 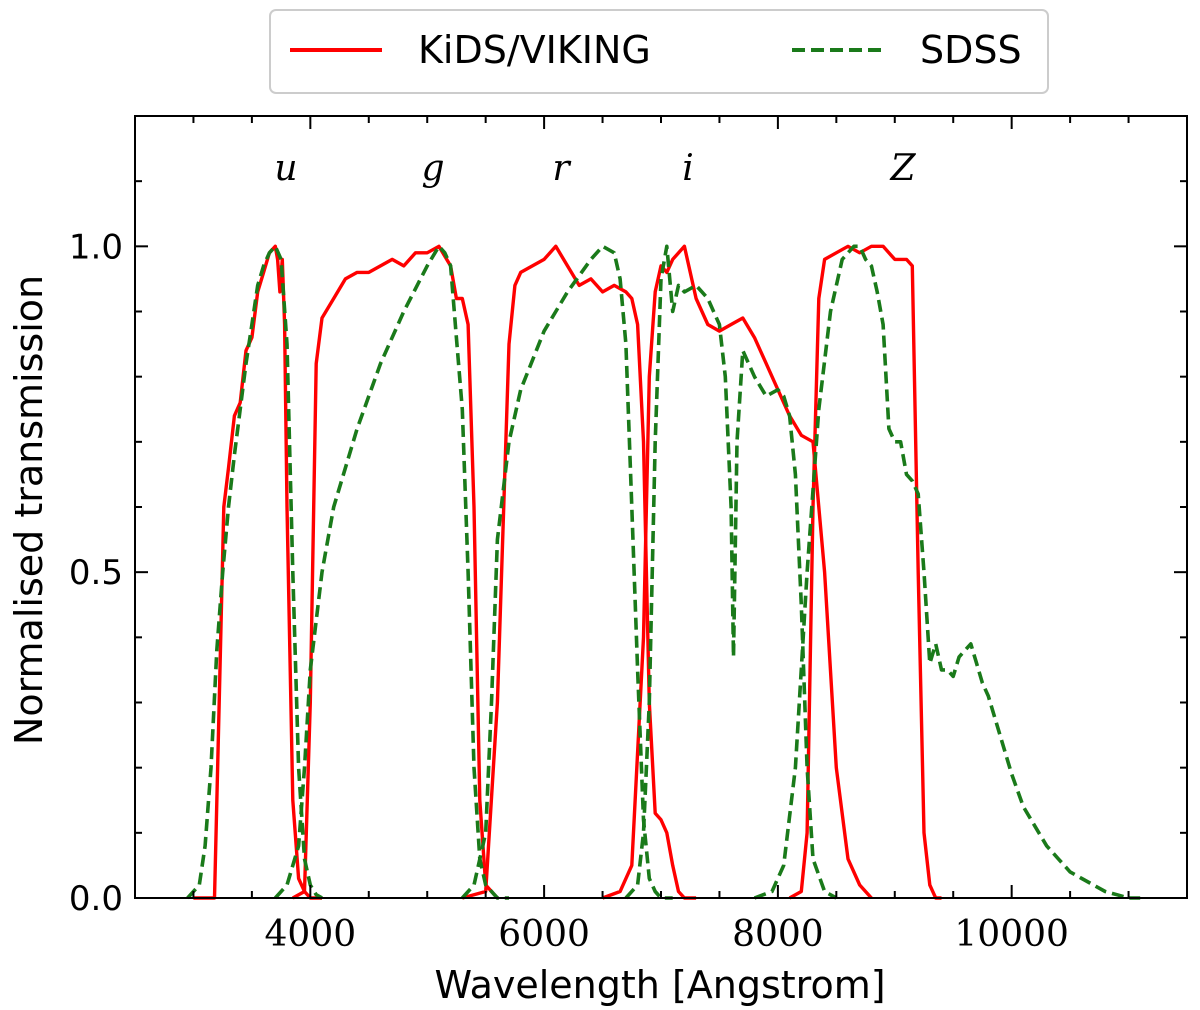 What do you see at coordinates (285, 168) in the screenshot?
I see `band-label-u: u` at bounding box center [285, 168].